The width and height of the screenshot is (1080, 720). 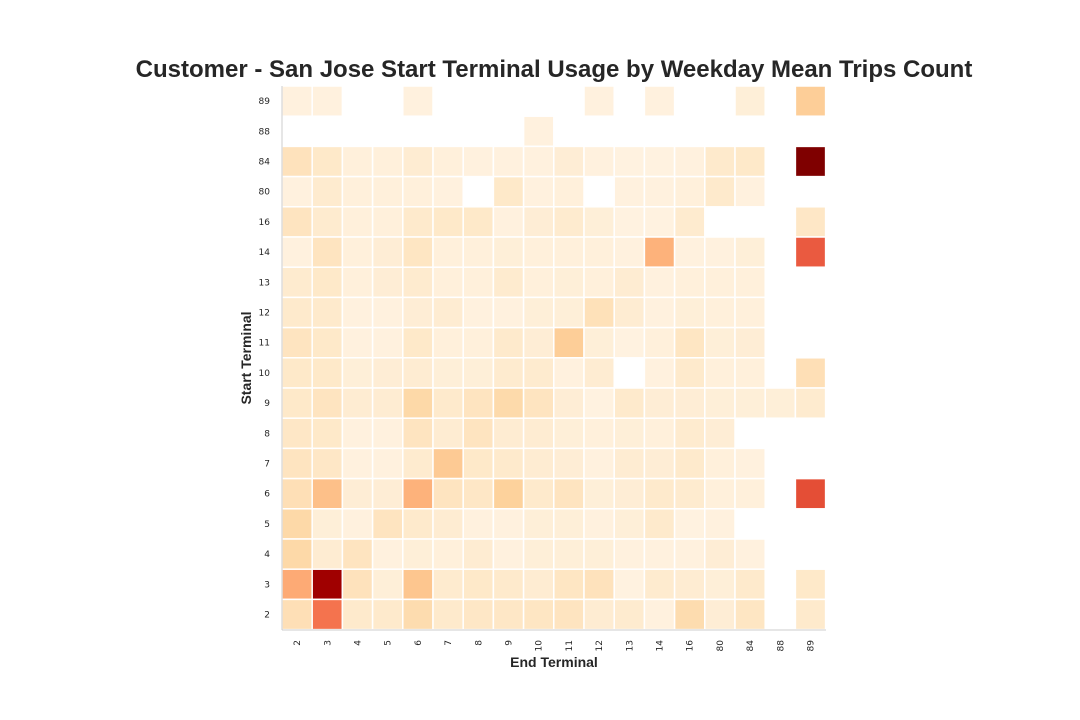 I want to click on x-tick-label: 6, so click(x=419, y=643).